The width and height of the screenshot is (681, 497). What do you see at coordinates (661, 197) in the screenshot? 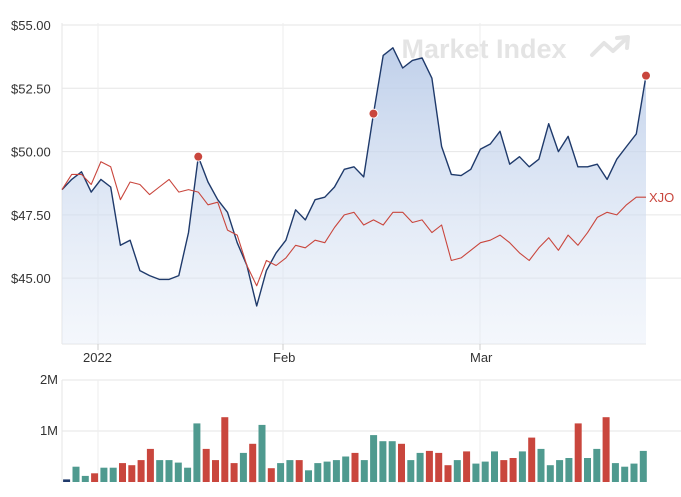
I see `legend-label-xjo: XJO` at bounding box center [661, 197].